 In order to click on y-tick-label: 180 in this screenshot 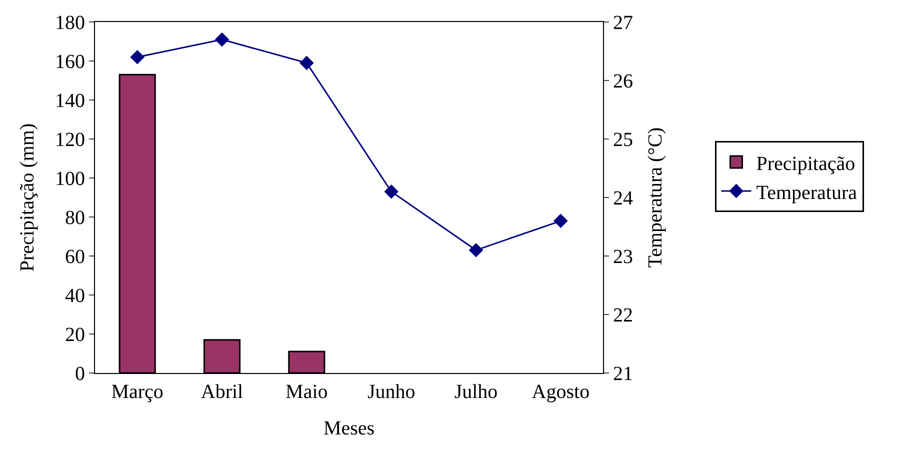, I will do `click(70, 23)`.